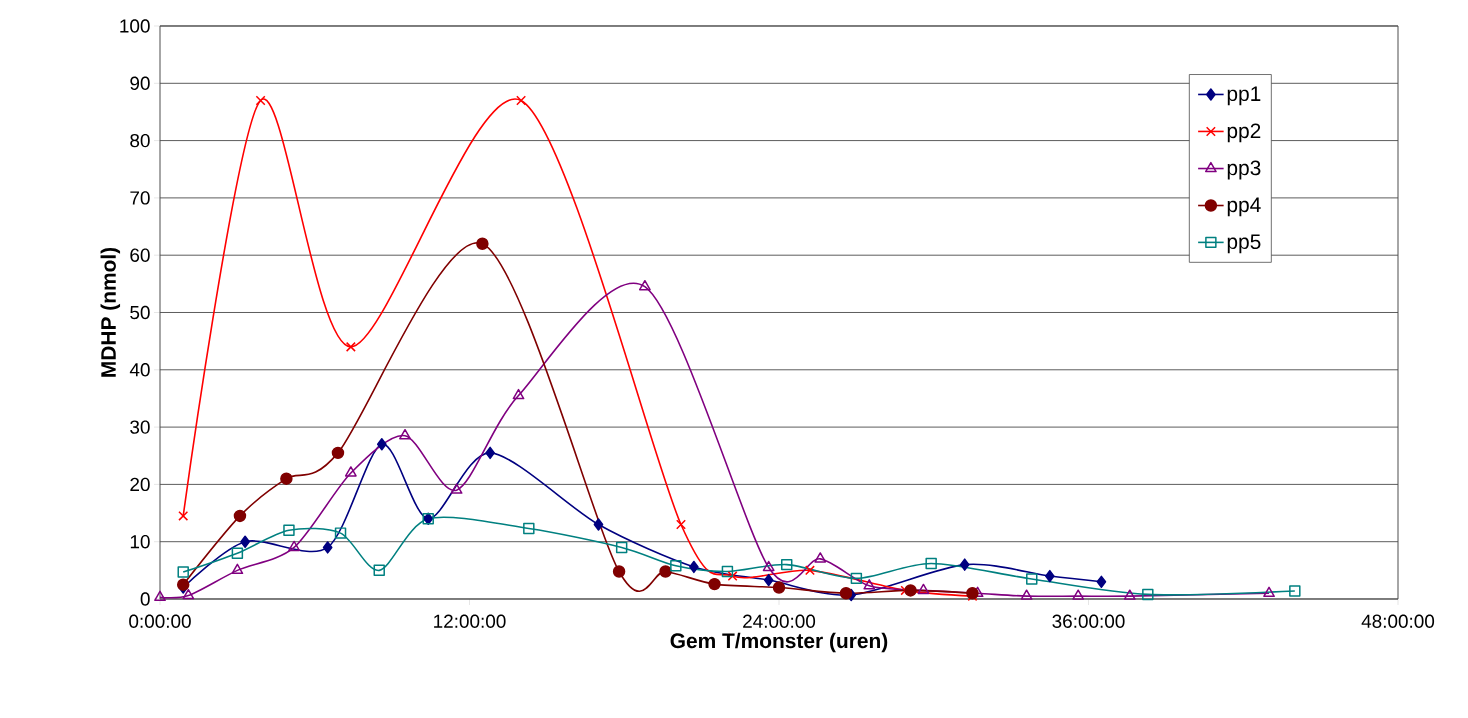 This screenshot has height=718, width=1468. What do you see at coordinates (779, 621) in the screenshot?
I see `x-tick-label: 24:00:00` at bounding box center [779, 621].